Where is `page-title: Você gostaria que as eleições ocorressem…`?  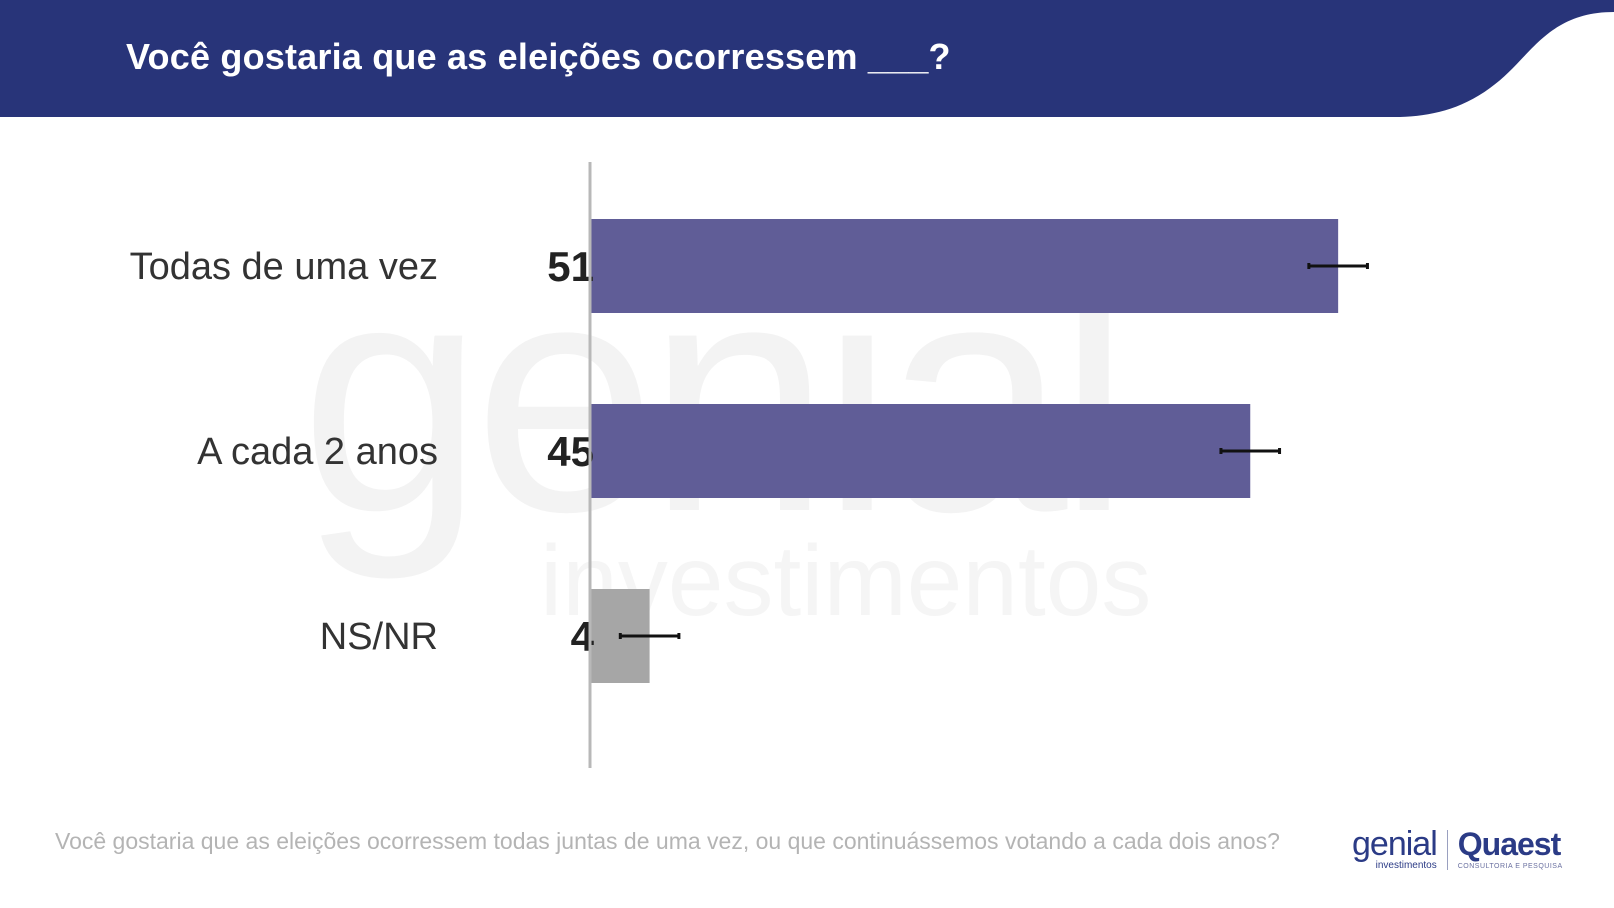
page-title: Você gostaria que as eleições ocorressem… is located at coordinates (538, 56).